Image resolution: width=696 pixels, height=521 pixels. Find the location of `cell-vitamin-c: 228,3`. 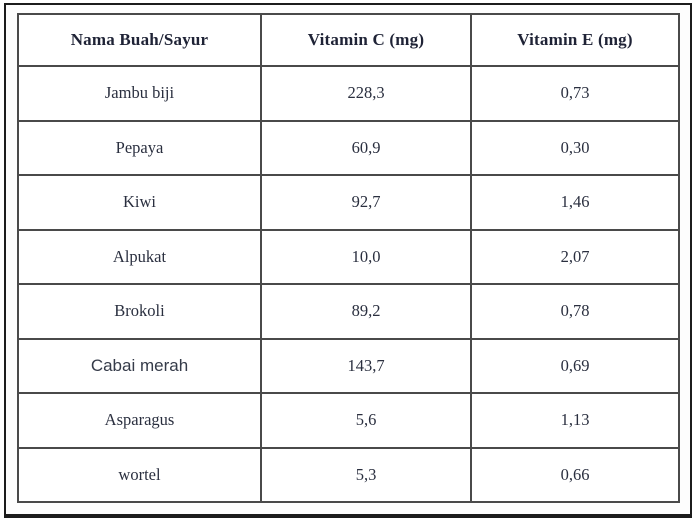

cell-vitamin-c: 228,3 is located at coordinates (366, 93).